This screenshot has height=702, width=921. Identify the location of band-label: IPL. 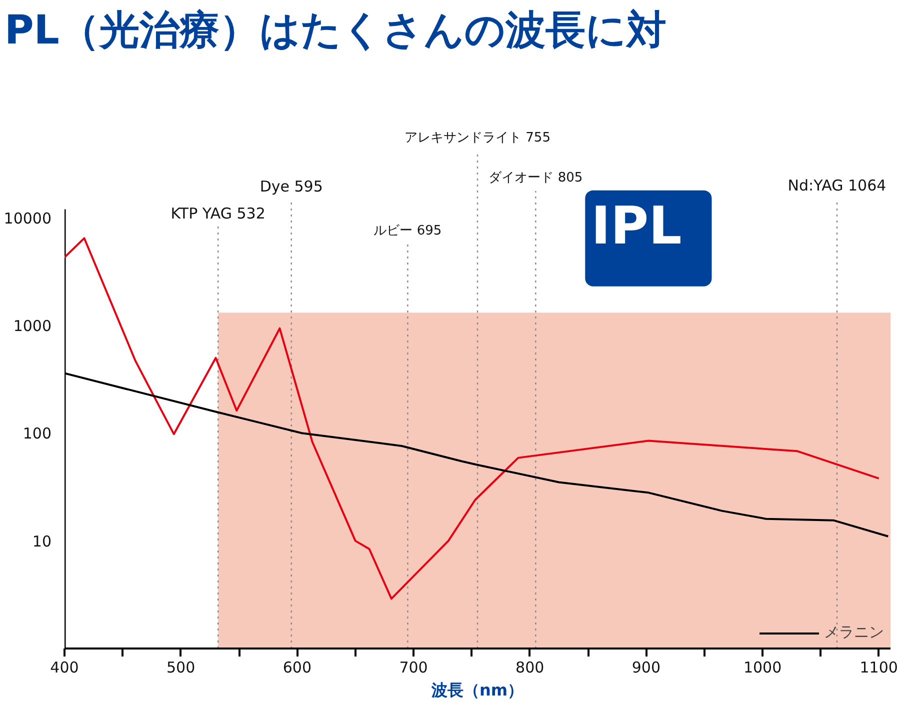
(636, 226).